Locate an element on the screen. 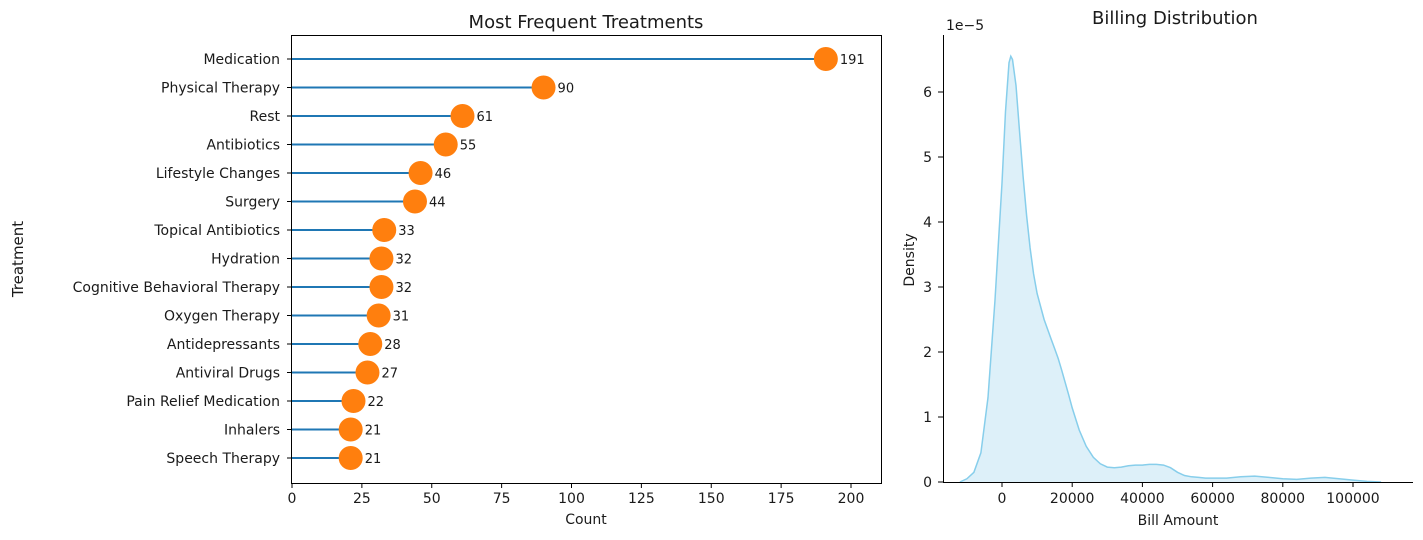 This screenshot has width=1423, height=540. category-label-lifestyle-changes: Lifestyle Changes is located at coordinates (218, 174).